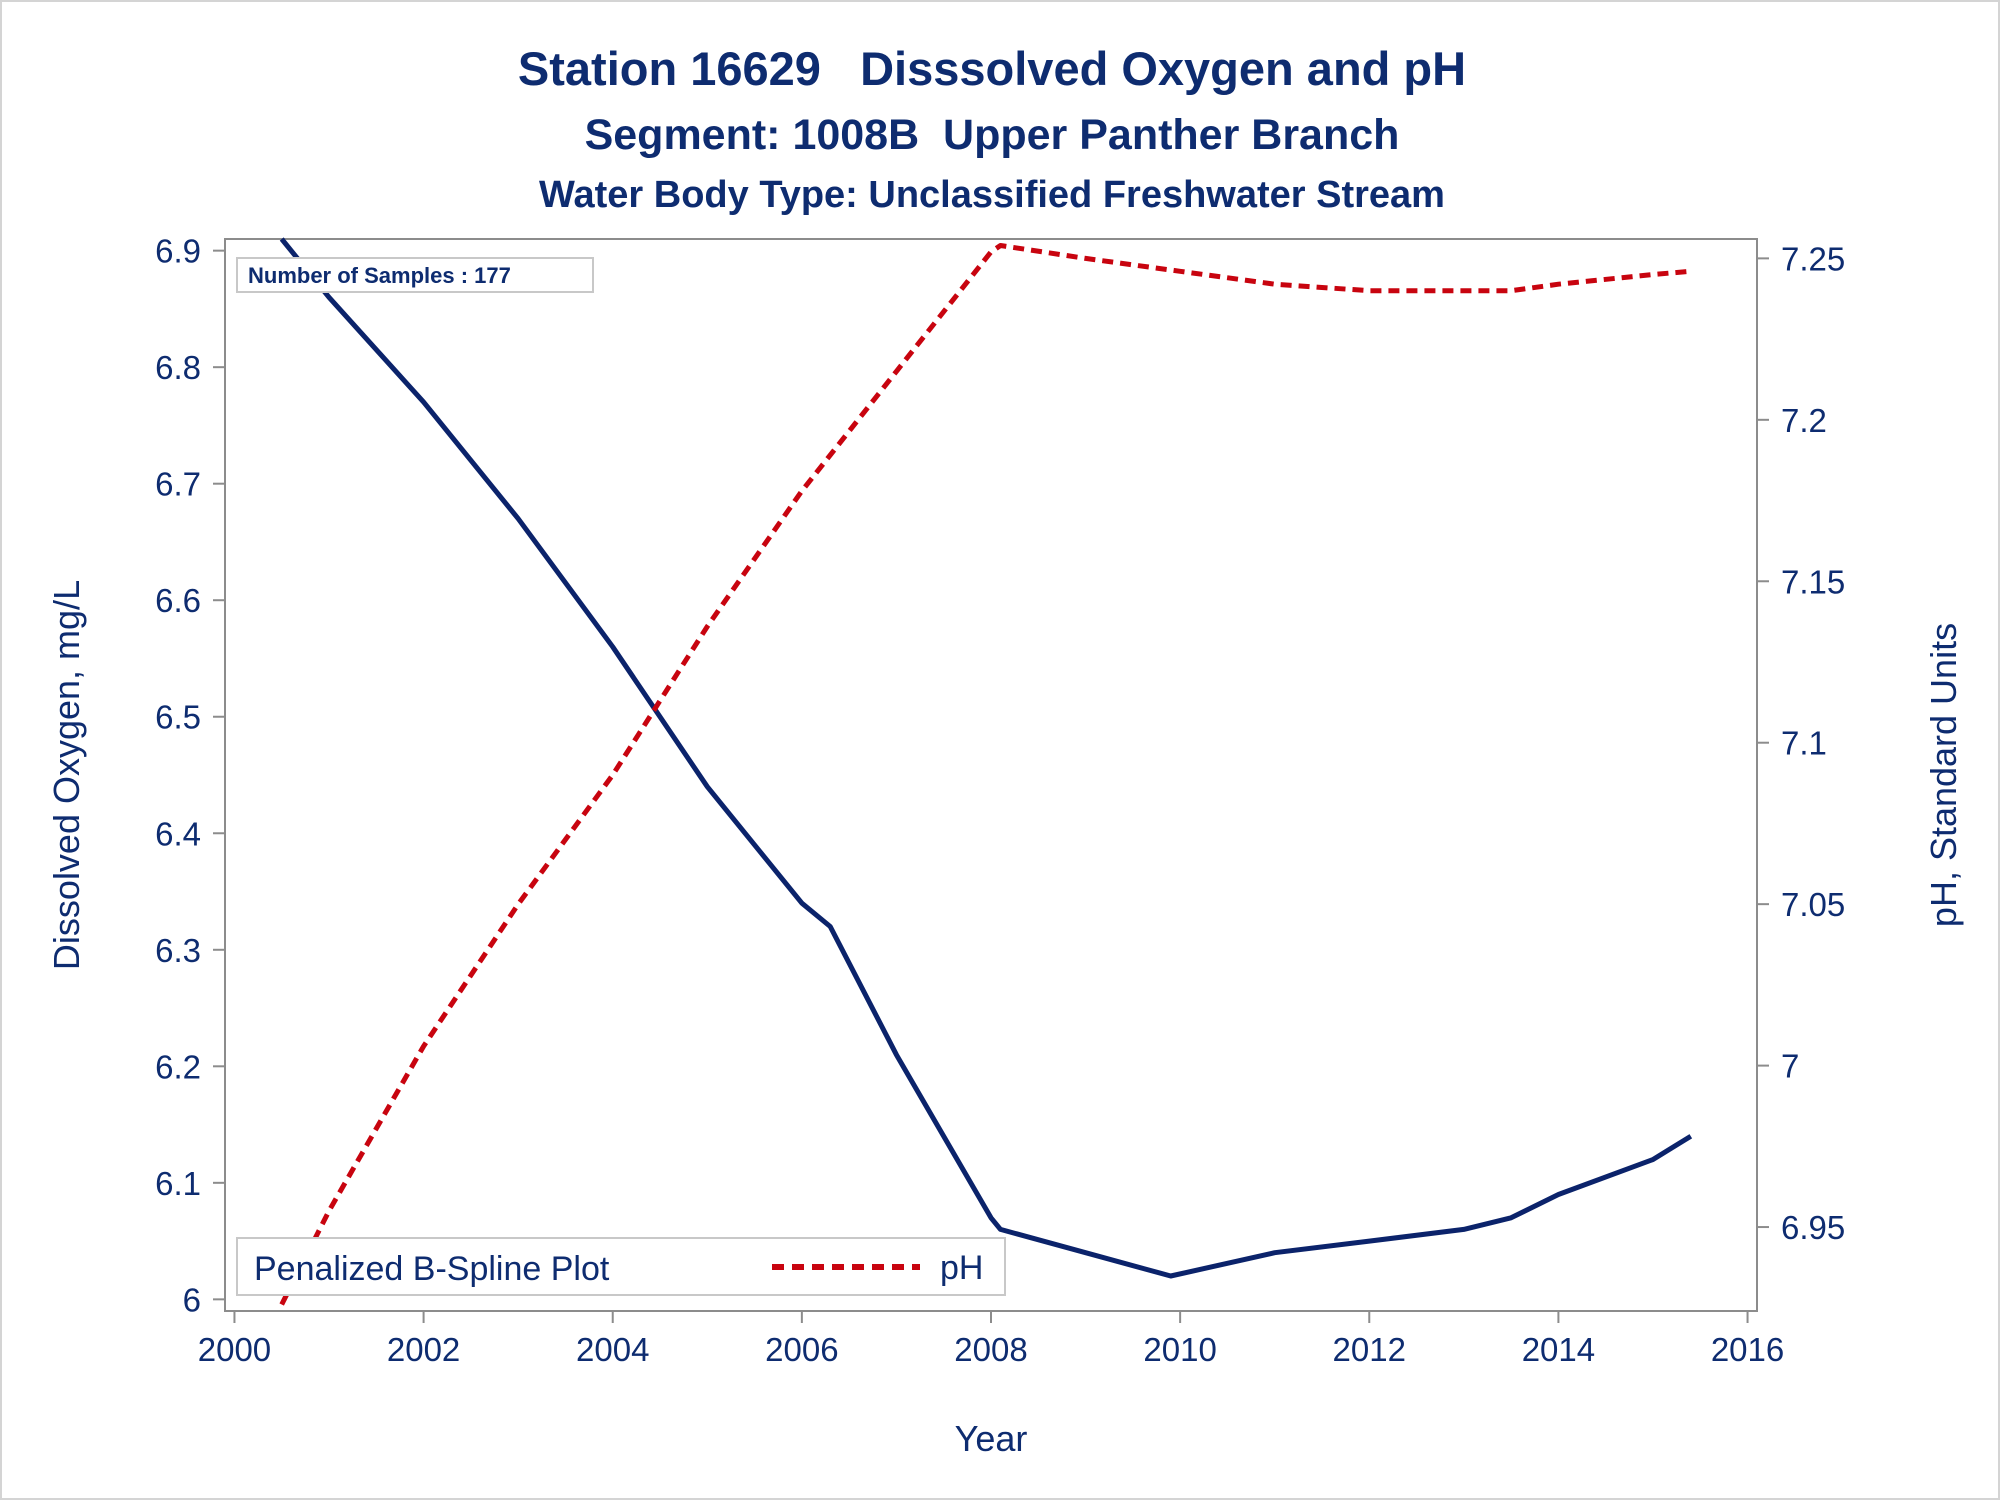 The width and height of the screenshot is (2000, 1507). Describe the element at coordinates (178, 833) in the screenshot. I see `y-tick-label: 6.4` at that location.